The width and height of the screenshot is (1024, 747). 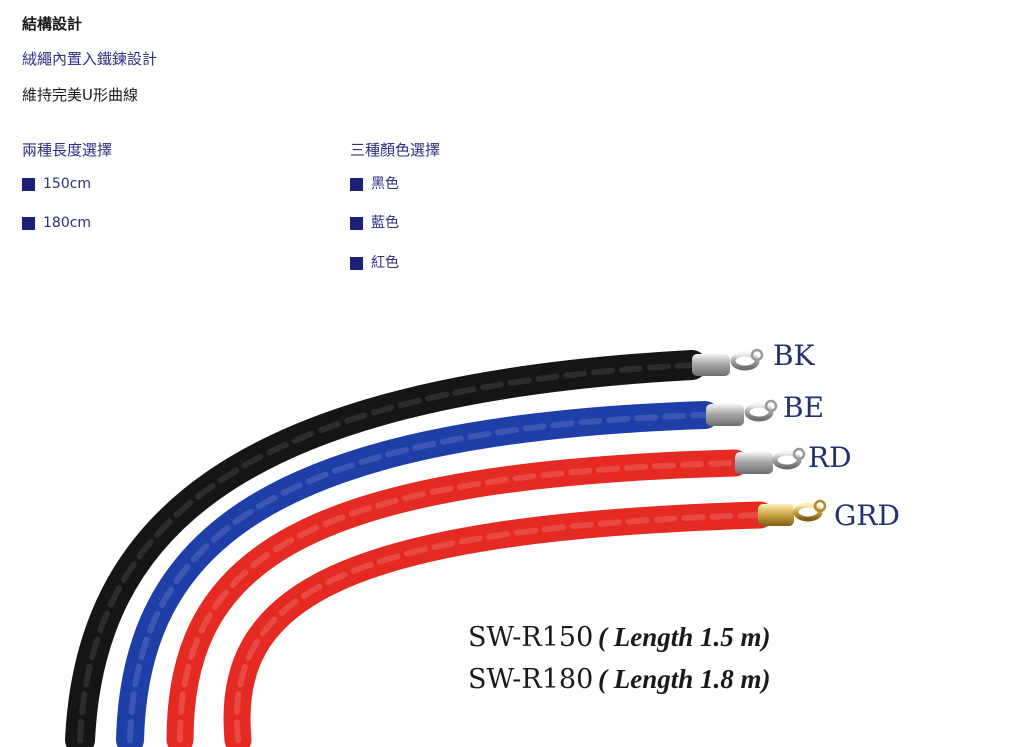 I want to click on model-length-r150: ( Length 1.5 m), so click(x=684, y=637).